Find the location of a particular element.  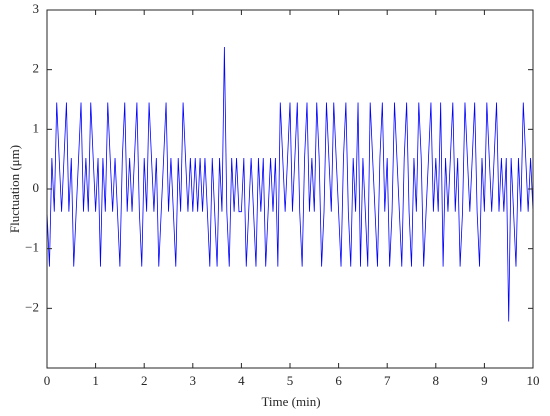

x-tick-label: 8 is located at coordinates (436, 380).